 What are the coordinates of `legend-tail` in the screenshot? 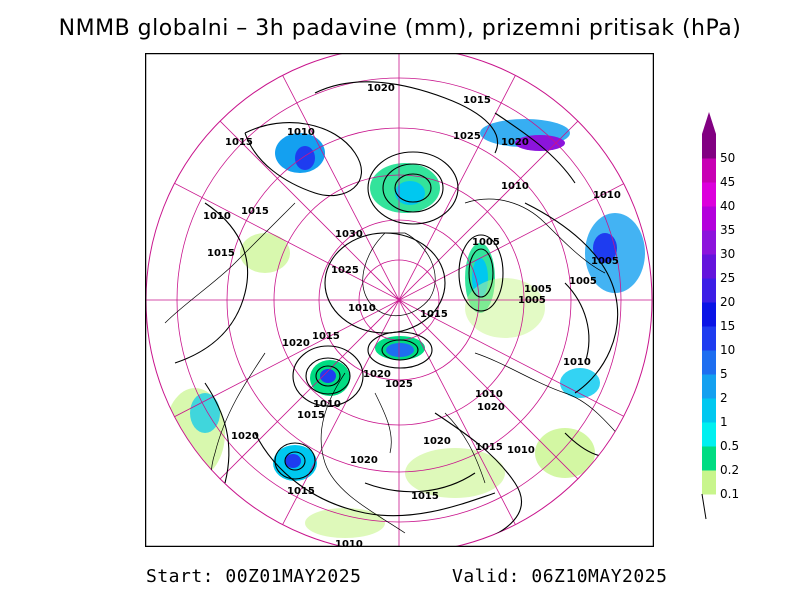 It's located at (704, 506).